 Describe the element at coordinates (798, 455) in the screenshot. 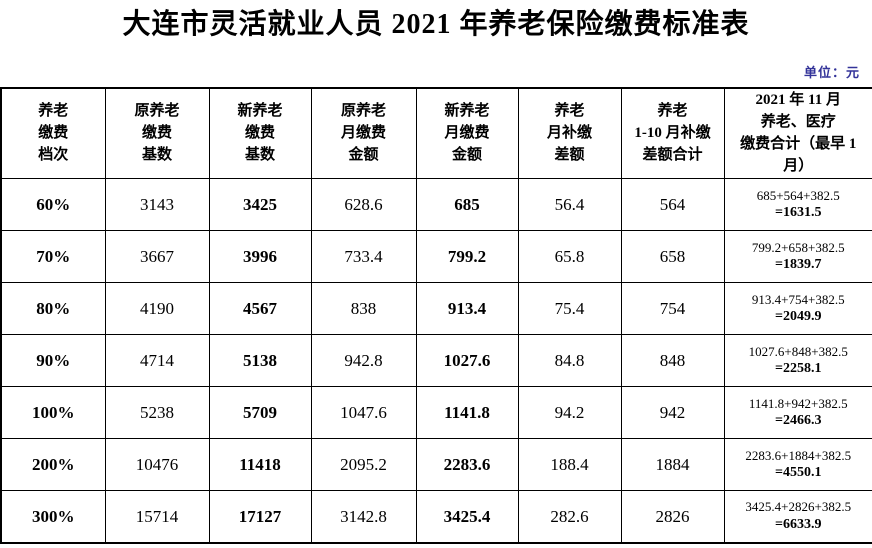

I see `formula-expression: 2283.6+1884+382.5` at that location.